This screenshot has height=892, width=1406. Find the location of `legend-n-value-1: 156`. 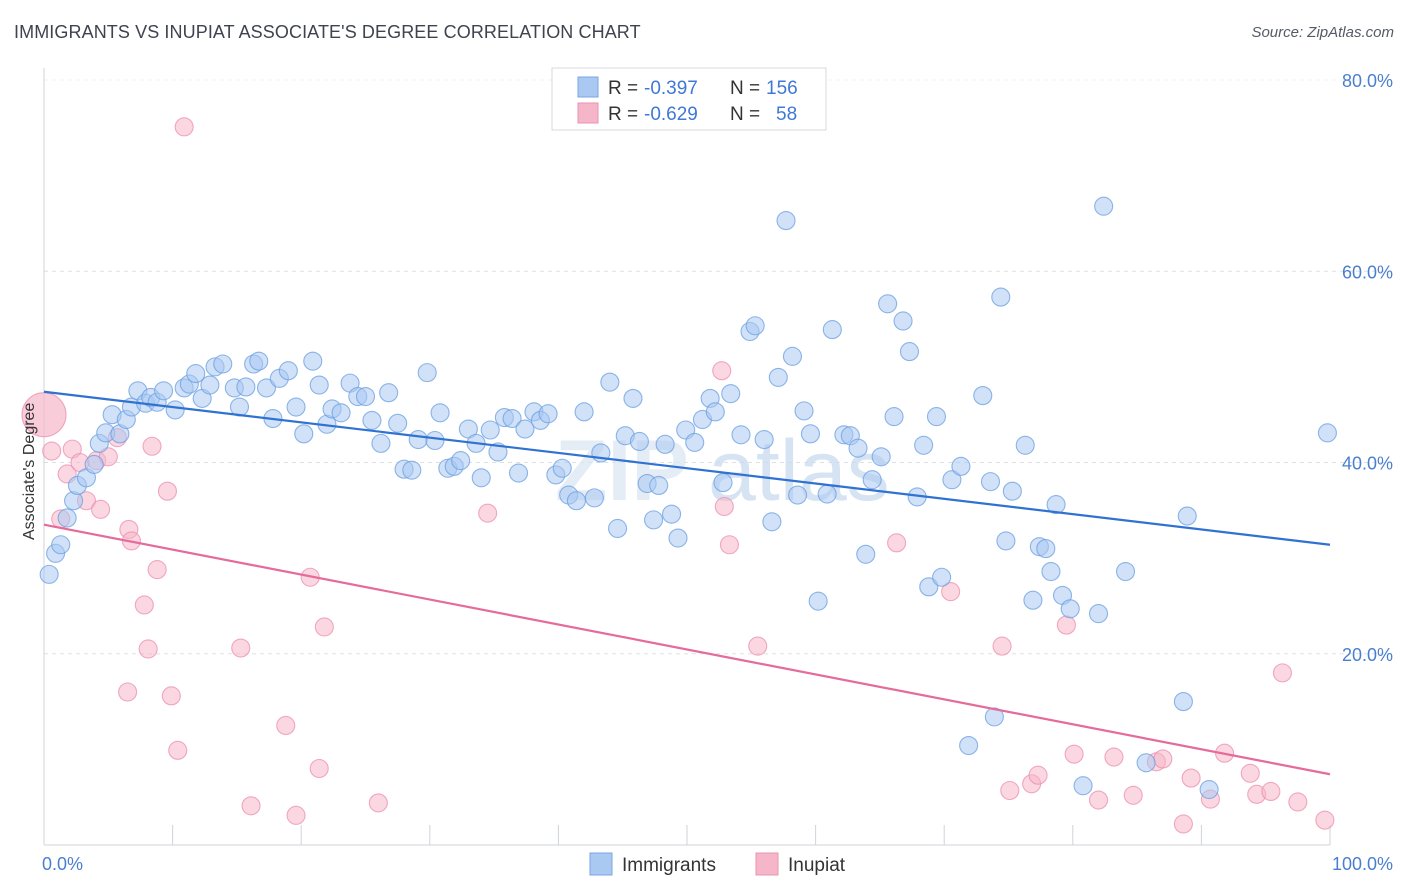

legend-n-value-1: 156 is located at coordinates (782, 88).